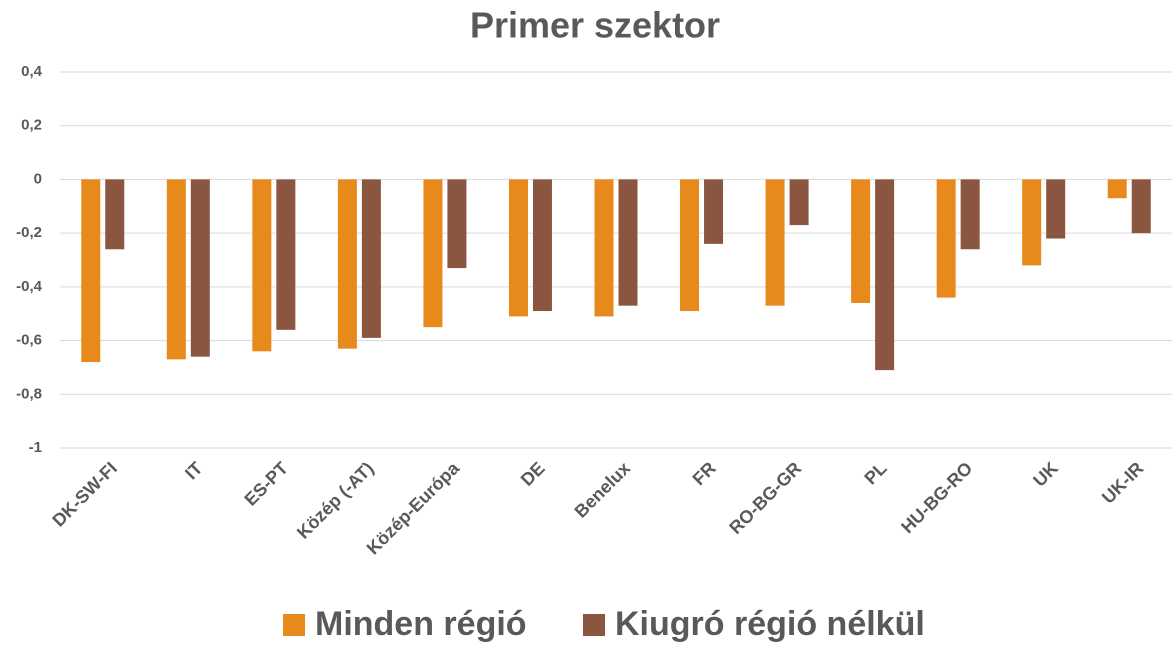  Describe the element at coordinates (38, 178) in the screenshot. I see `y-tick-label: 0` at that location.